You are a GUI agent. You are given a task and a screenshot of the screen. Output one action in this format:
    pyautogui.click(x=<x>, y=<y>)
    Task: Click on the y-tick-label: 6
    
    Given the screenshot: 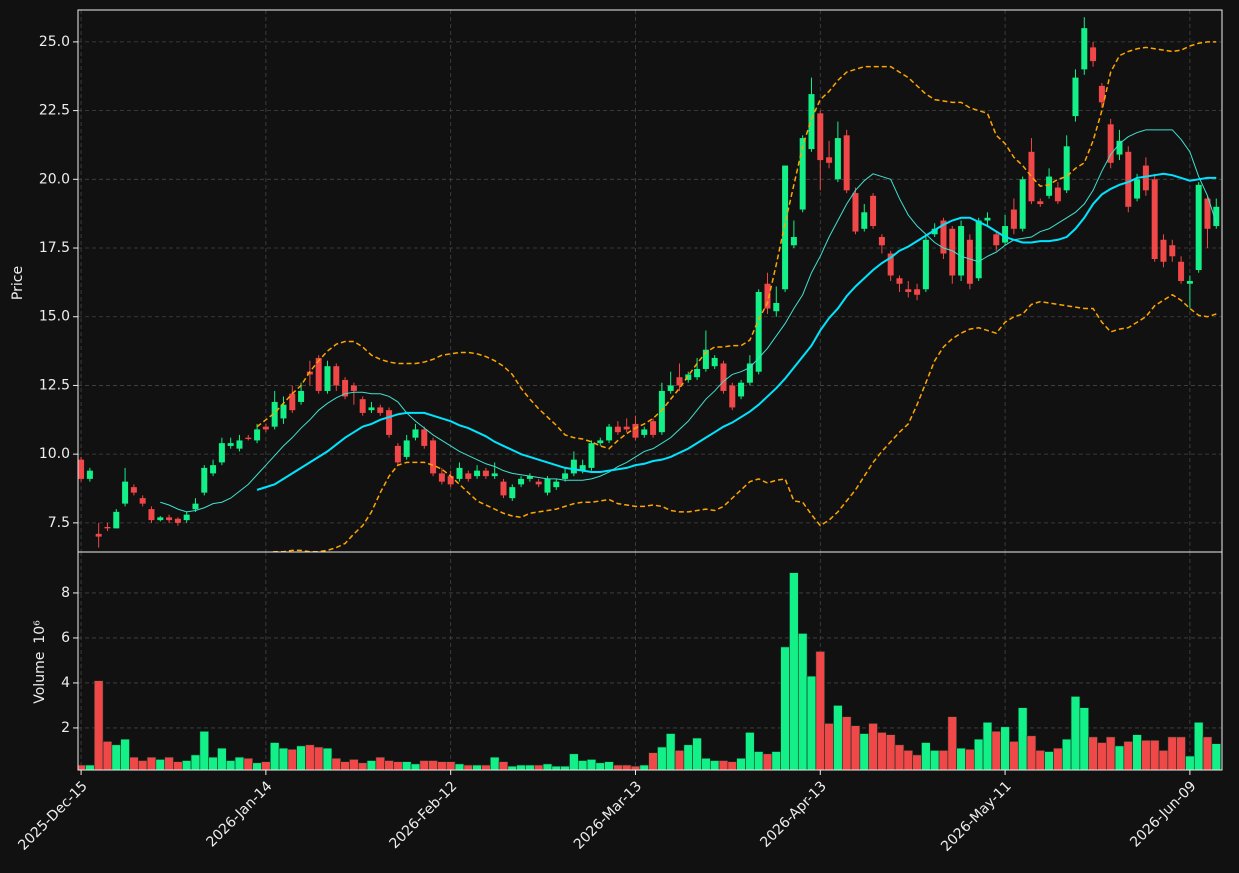 What is the action you would take?
    pyautogui.click(x=65, y=638)
    